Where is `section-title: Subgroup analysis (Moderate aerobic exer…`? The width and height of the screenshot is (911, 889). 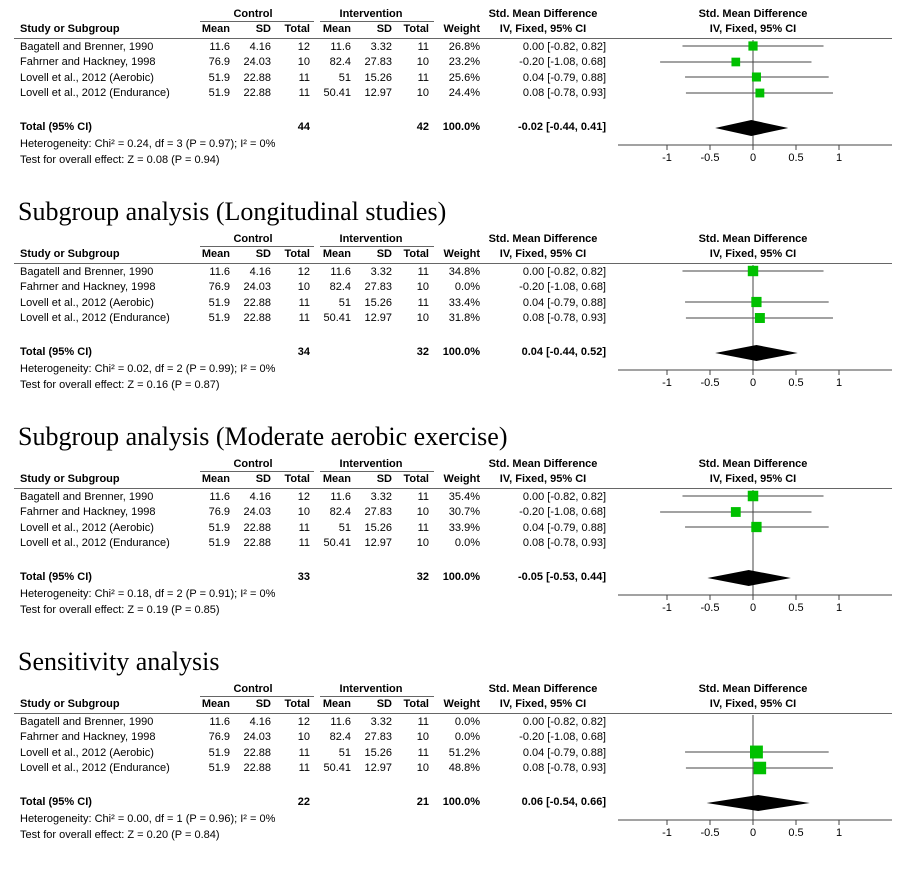
section-title: Subgroup analysis (Moderate aerobic exer… is located at coordinates (263, 436).